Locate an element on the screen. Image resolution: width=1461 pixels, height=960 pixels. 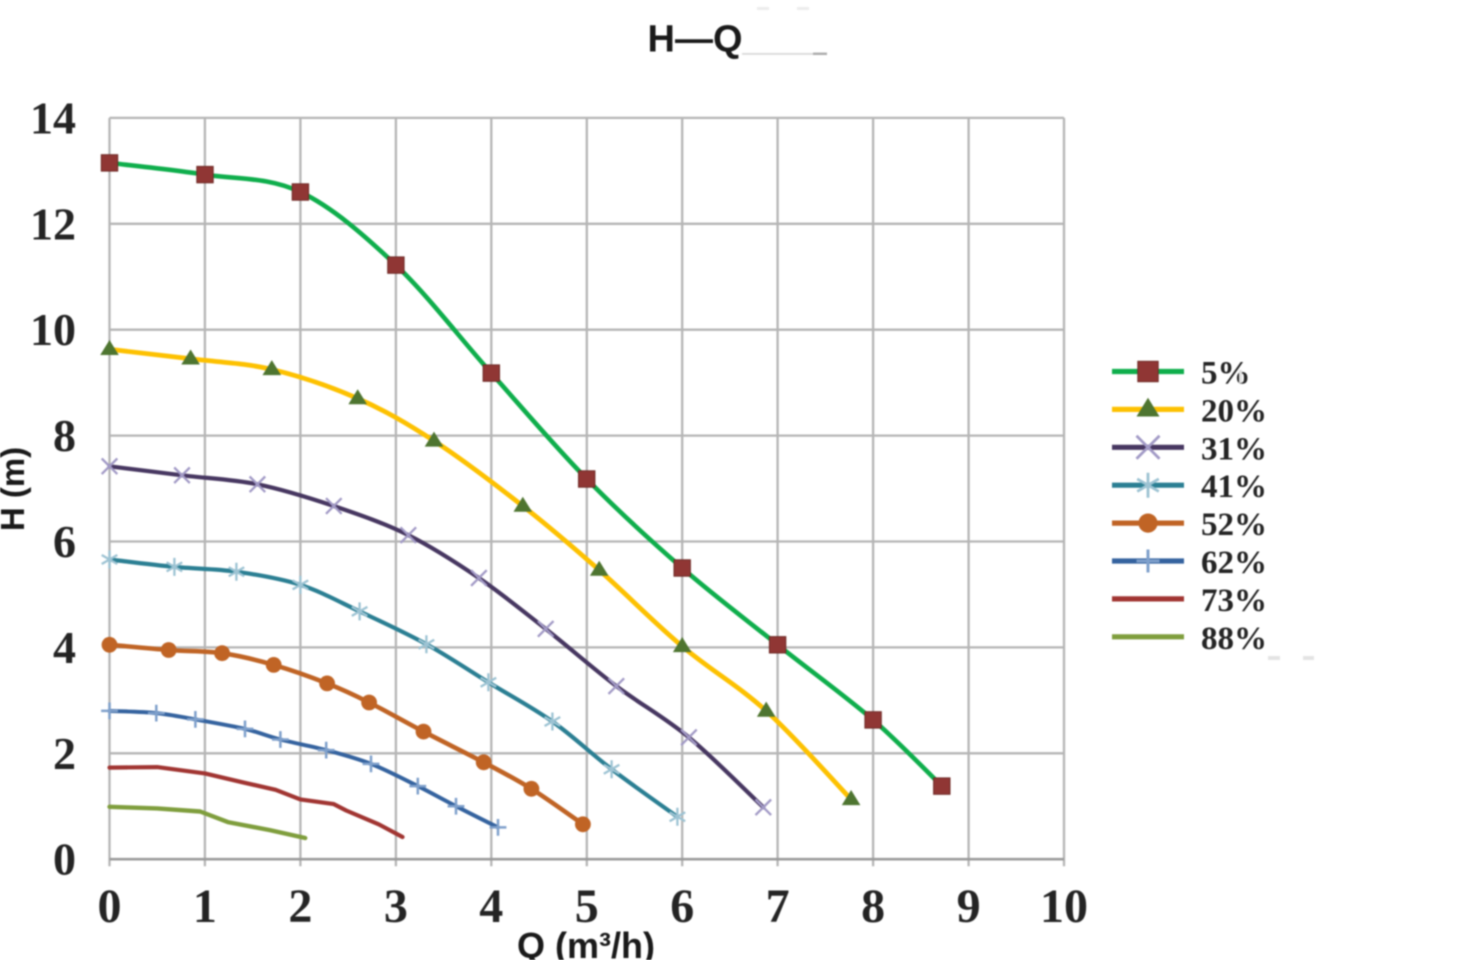
svg-text: 7 is located at coordinates (778, 906).